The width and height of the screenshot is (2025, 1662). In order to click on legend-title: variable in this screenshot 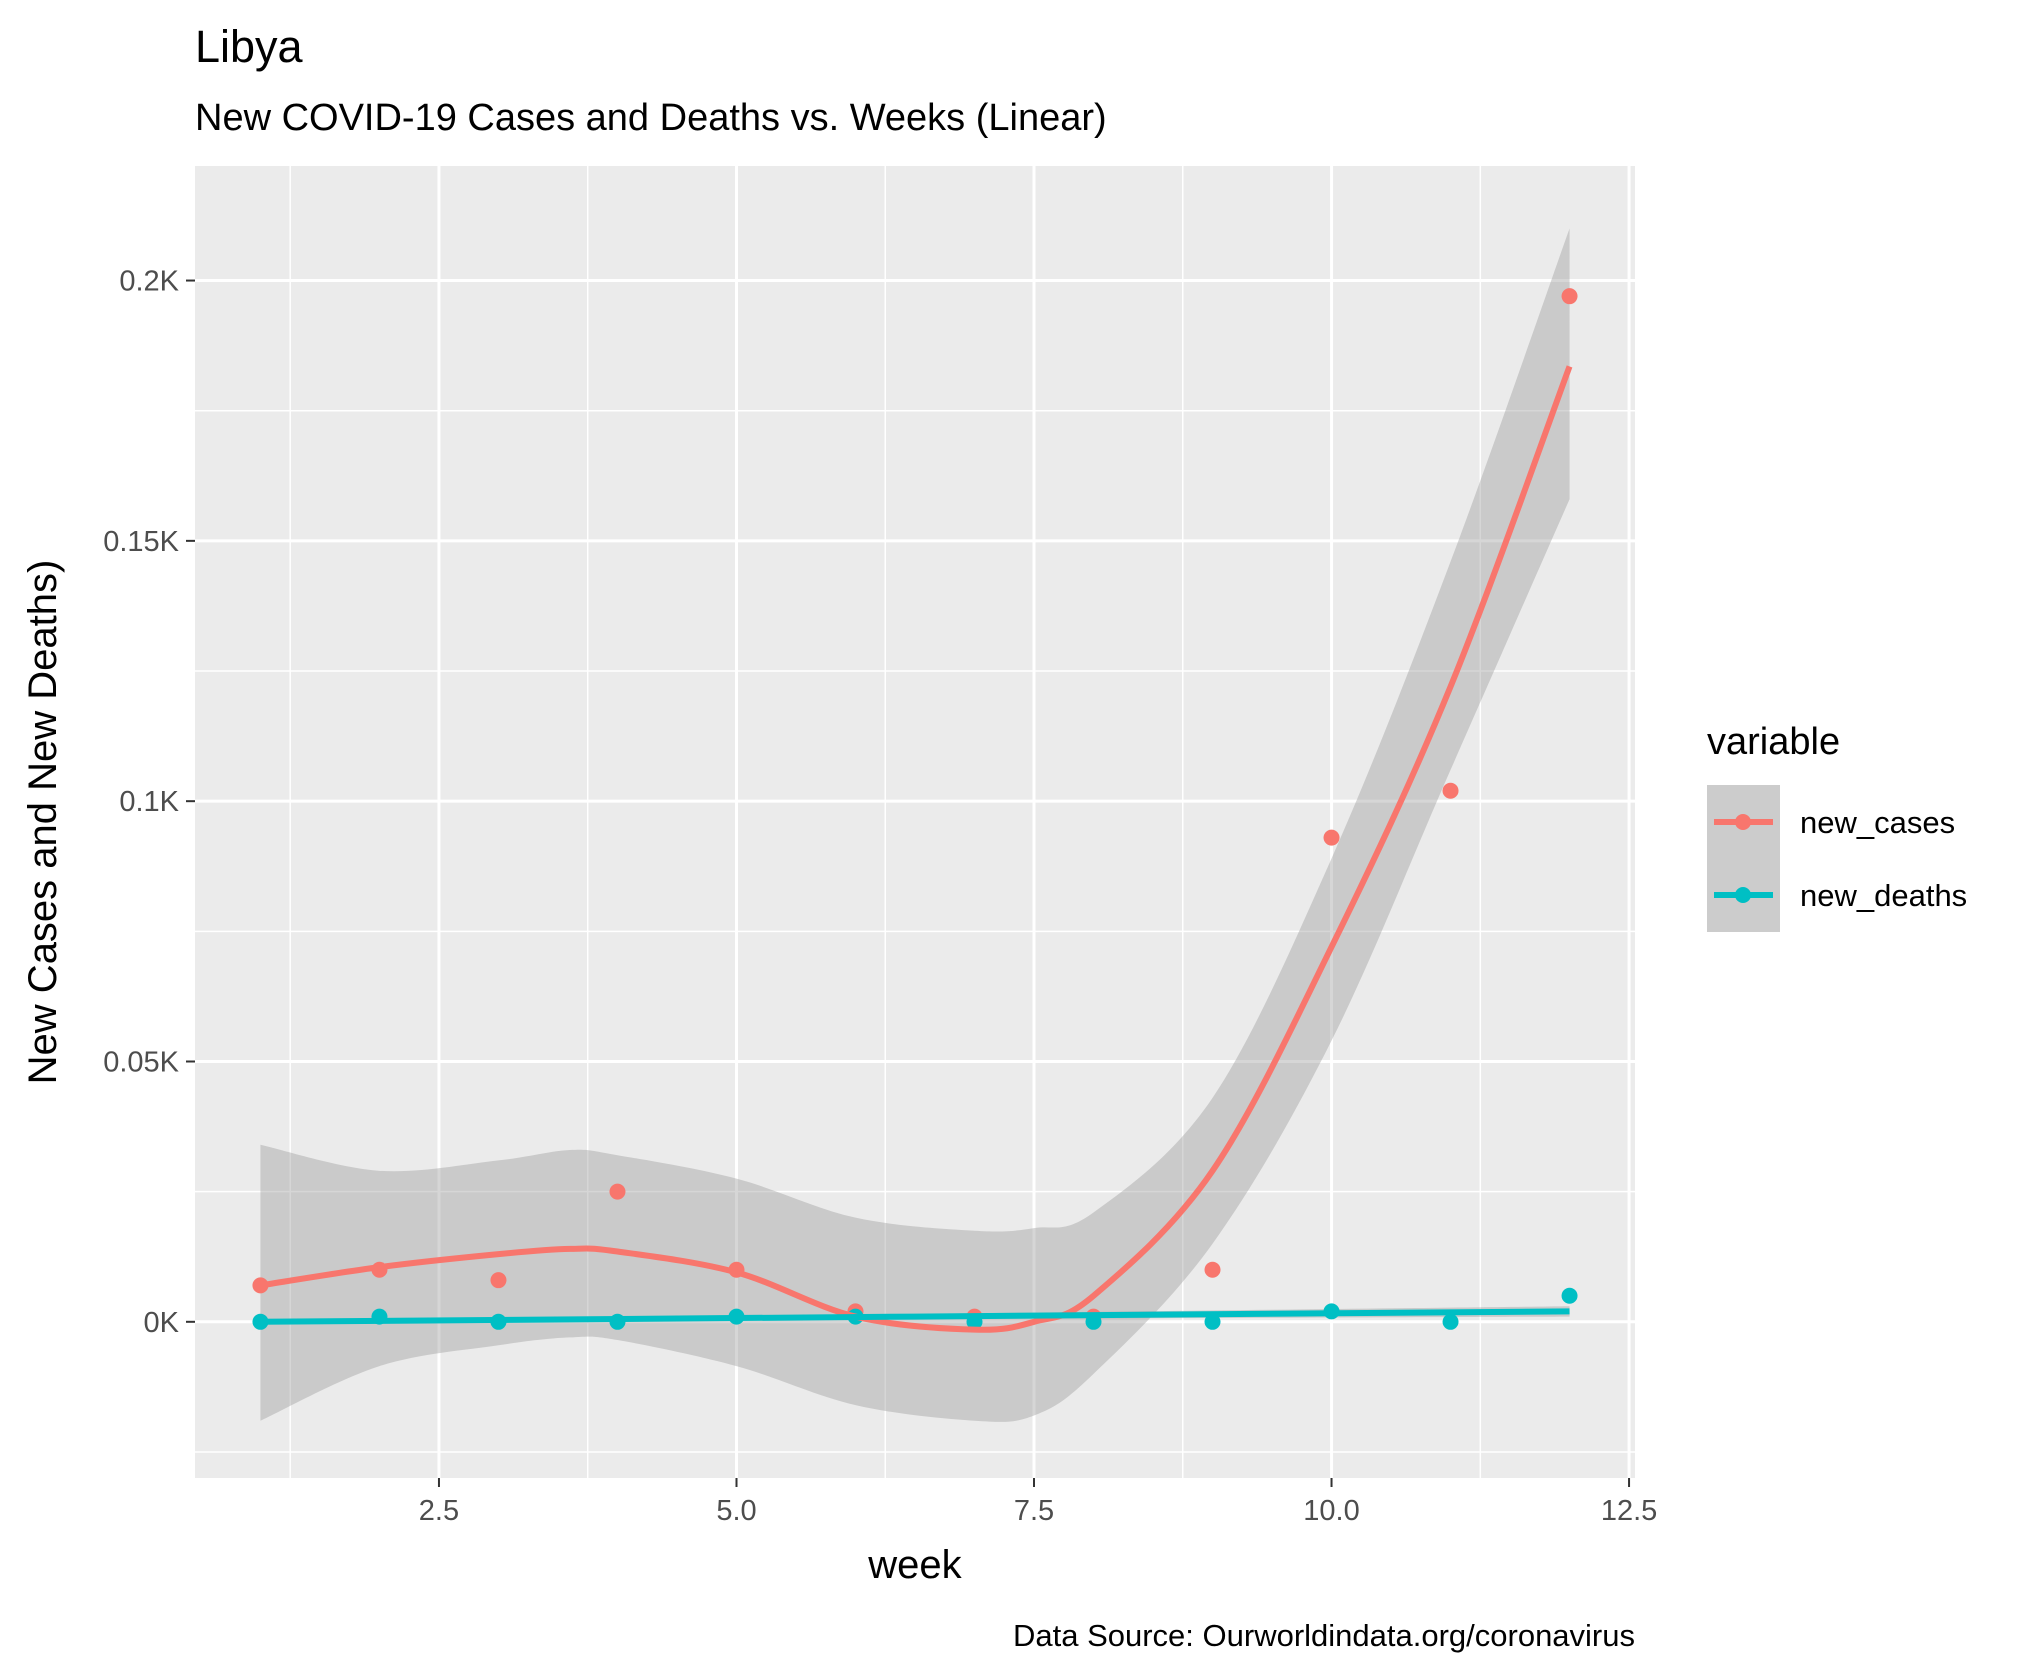, I will do `click(1773, 742)`.